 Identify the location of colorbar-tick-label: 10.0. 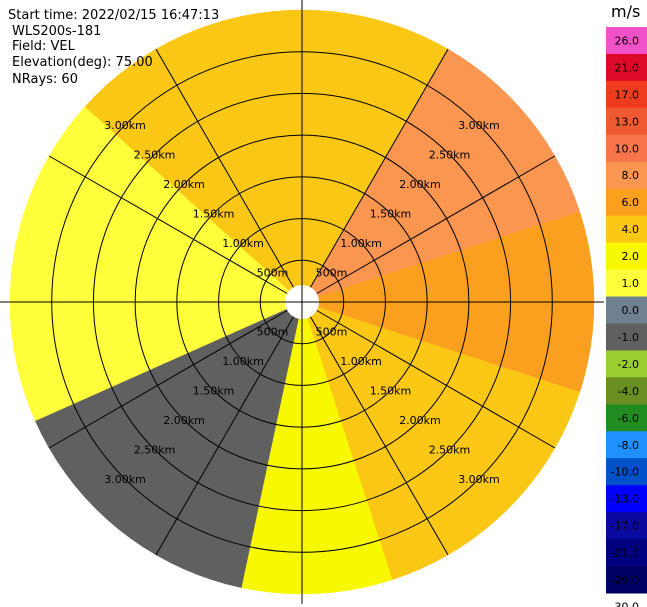
(627, 148).